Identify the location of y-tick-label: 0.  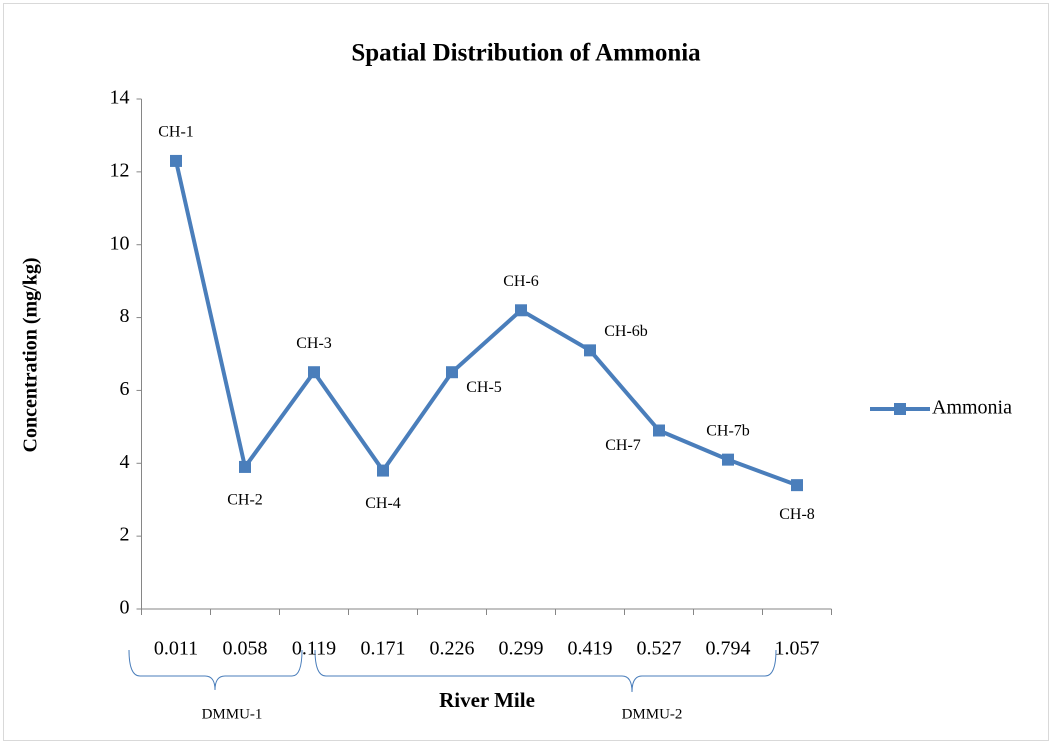
(125, 608).